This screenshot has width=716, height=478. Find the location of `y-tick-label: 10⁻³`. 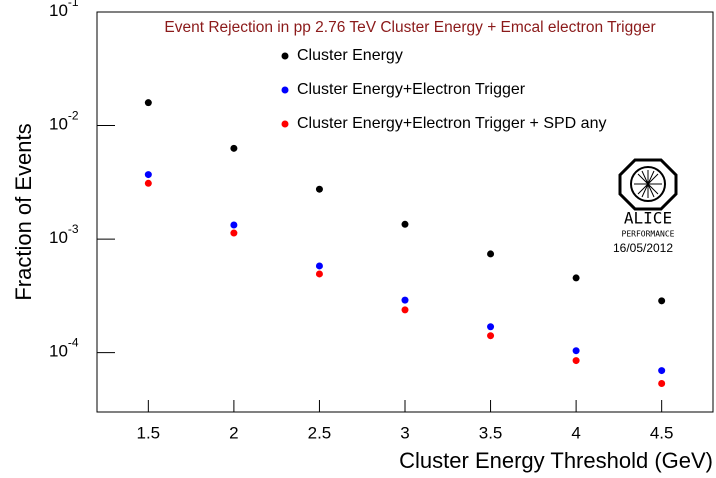

y-tick-label: 10⁻³ is located at coordinates (64, 234).